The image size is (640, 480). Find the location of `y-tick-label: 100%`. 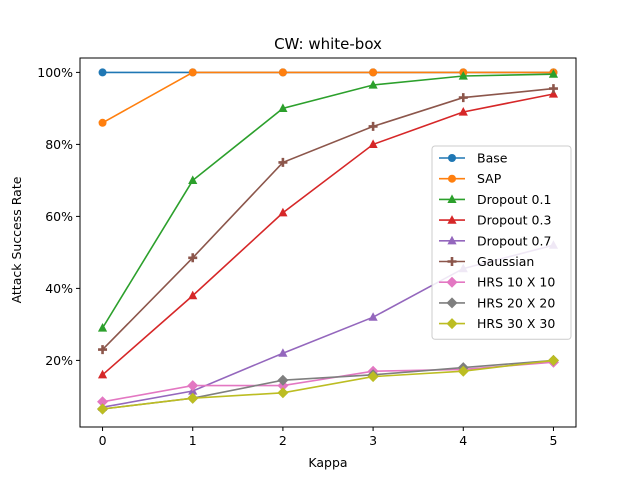

y-tick-label: 100% is located at coordinates (55, 72).